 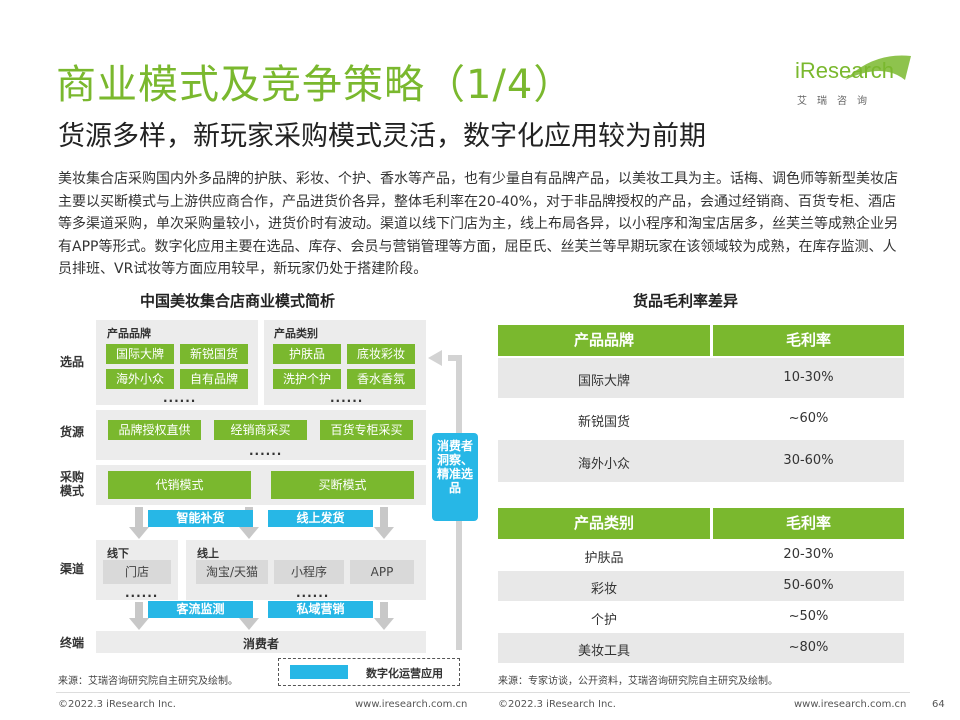 What do you see at coordinates (118, 553) in the screenshot?
I see `offline-title: 线下` at bounding box center [118, 553].